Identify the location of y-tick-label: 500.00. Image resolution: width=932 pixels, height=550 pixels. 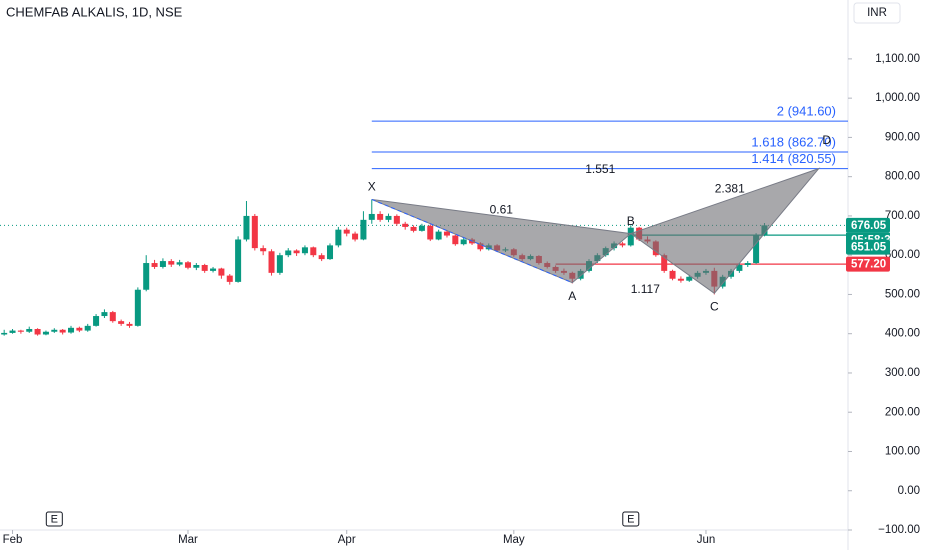
(902, 294).